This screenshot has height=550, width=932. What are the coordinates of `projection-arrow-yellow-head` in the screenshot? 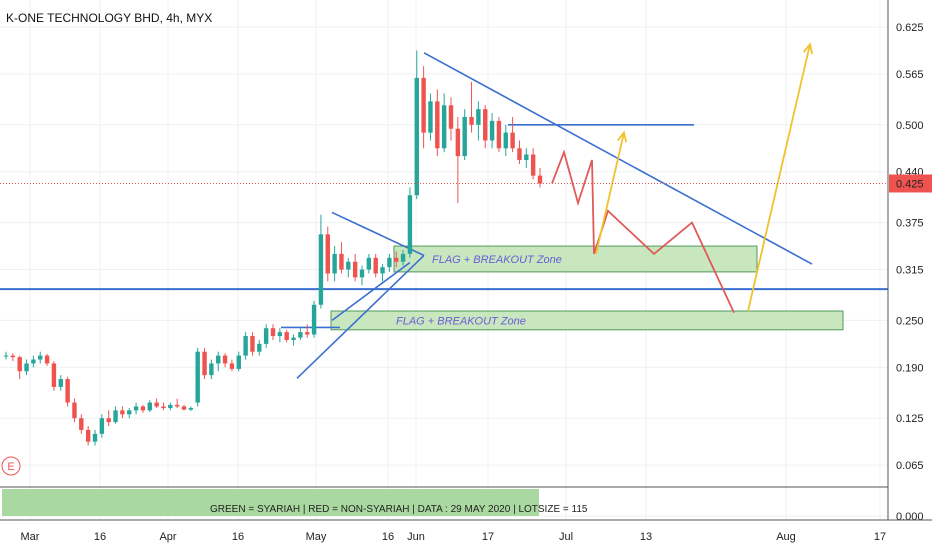 It's located at (622, 136).